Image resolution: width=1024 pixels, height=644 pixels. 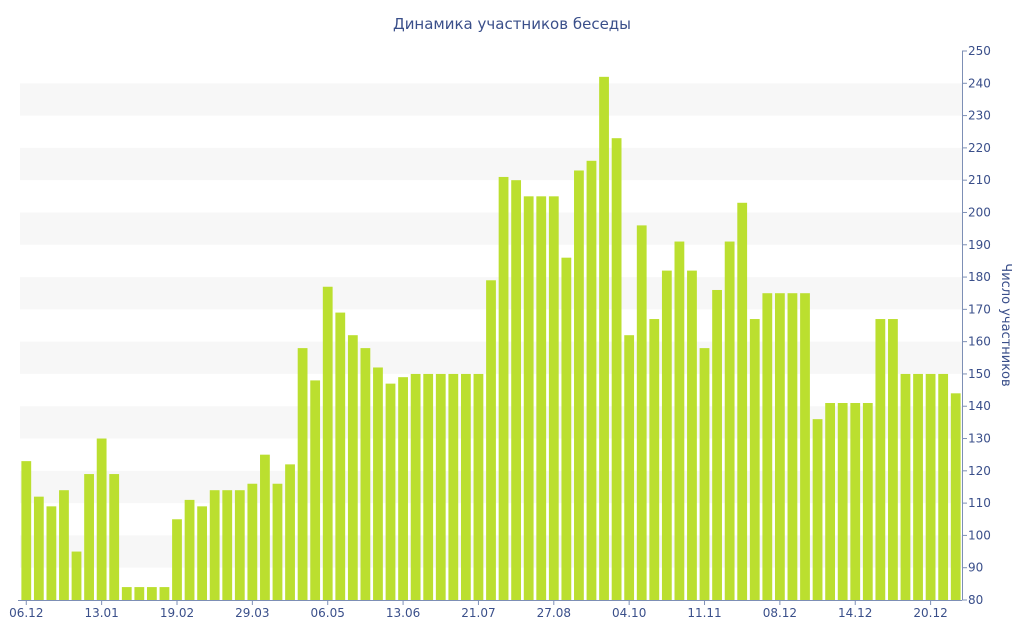 What do you see at coordinates (780, 613) in the screenshot?
I see `x-tick-label: 08.12` at bounding box center [780, 613].